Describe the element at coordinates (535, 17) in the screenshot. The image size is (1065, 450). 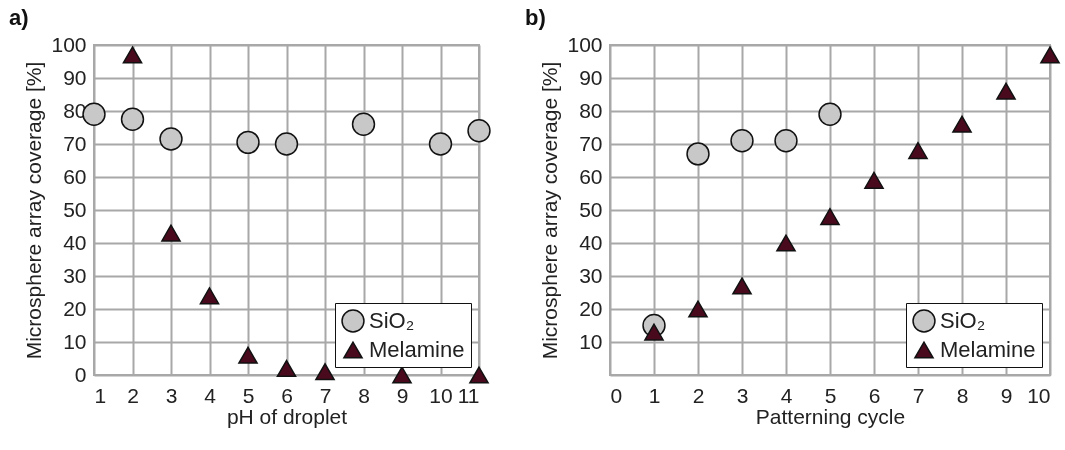
I see `chart-title: b)` at that location.